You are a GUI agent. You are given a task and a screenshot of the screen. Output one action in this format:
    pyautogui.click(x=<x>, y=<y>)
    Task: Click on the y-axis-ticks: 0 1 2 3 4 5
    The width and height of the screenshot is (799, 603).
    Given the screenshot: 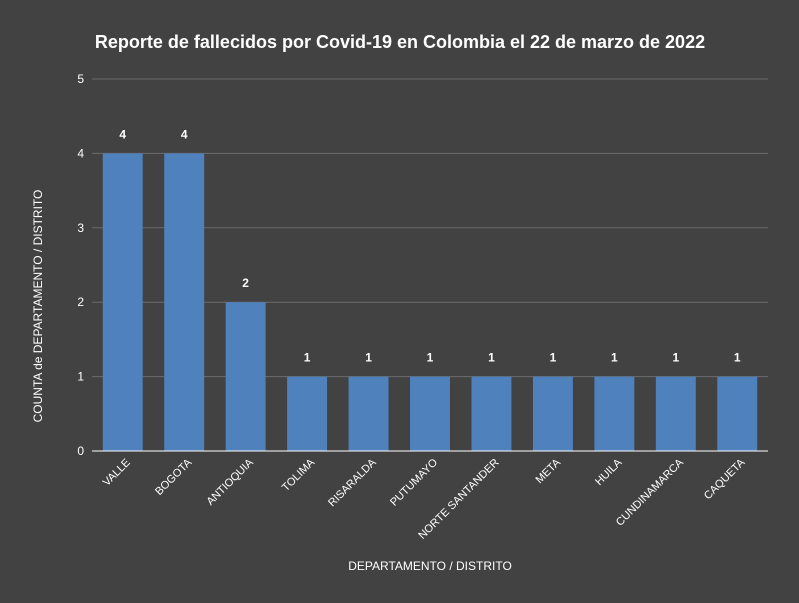 What is the action you would take?
    pyautogui.click(x=80, y=265)
    